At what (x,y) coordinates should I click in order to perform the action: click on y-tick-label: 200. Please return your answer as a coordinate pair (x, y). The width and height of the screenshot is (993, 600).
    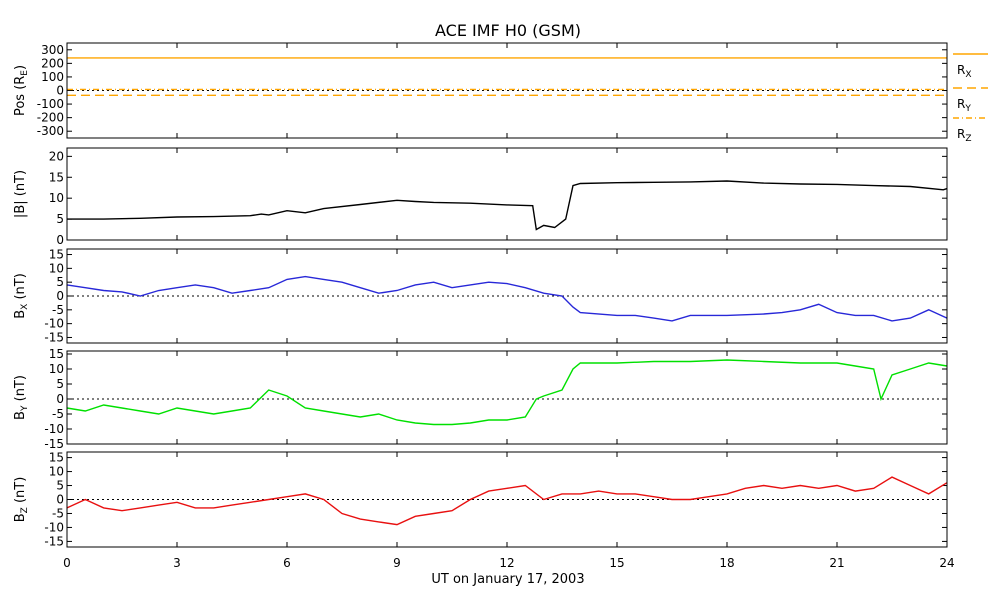
    Looking at the image, I should click on (52, 63).